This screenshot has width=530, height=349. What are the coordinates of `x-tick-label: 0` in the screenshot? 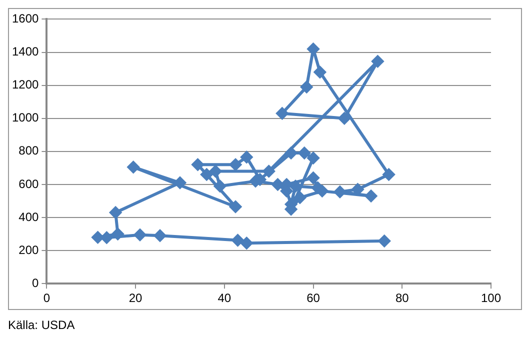 It's located at (46, 298).